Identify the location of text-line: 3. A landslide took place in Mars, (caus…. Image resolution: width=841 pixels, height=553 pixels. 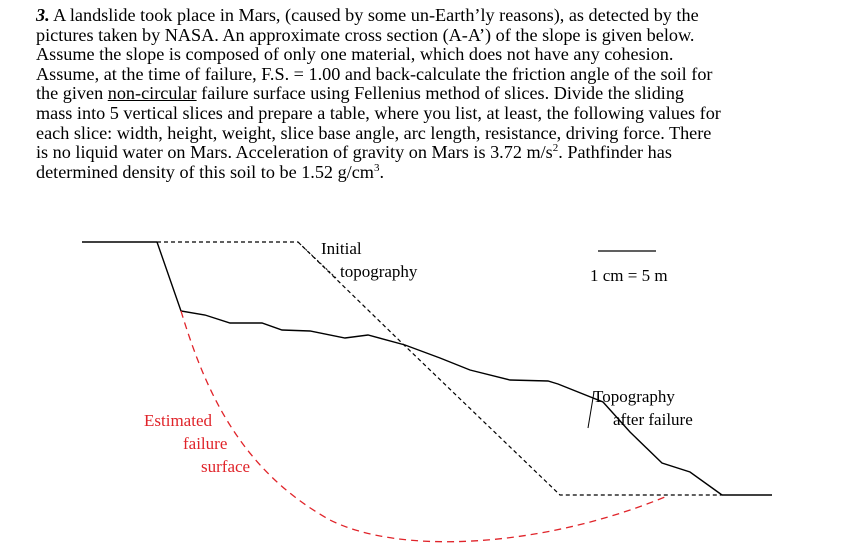
(436, 15).